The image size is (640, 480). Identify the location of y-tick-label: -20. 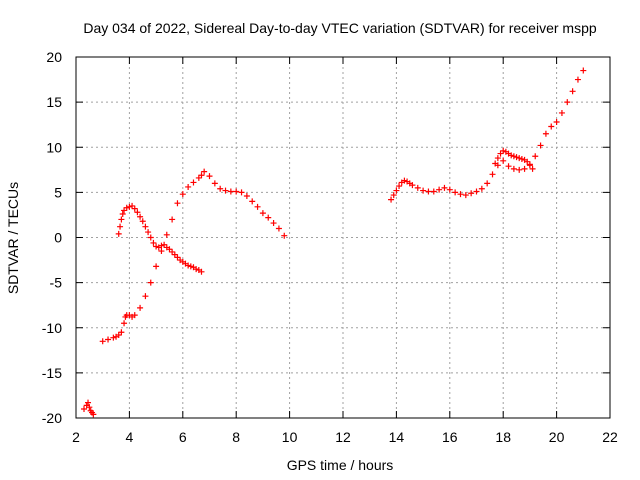
(52, 418).